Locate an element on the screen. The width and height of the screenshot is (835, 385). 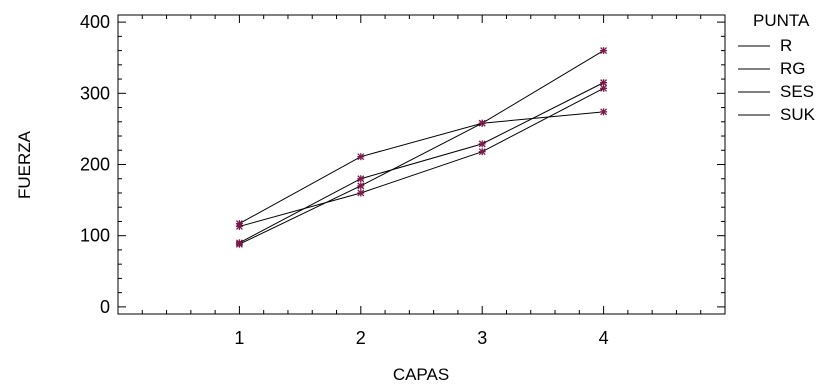
legend-label: SUK is located at coordinates (798, 114).